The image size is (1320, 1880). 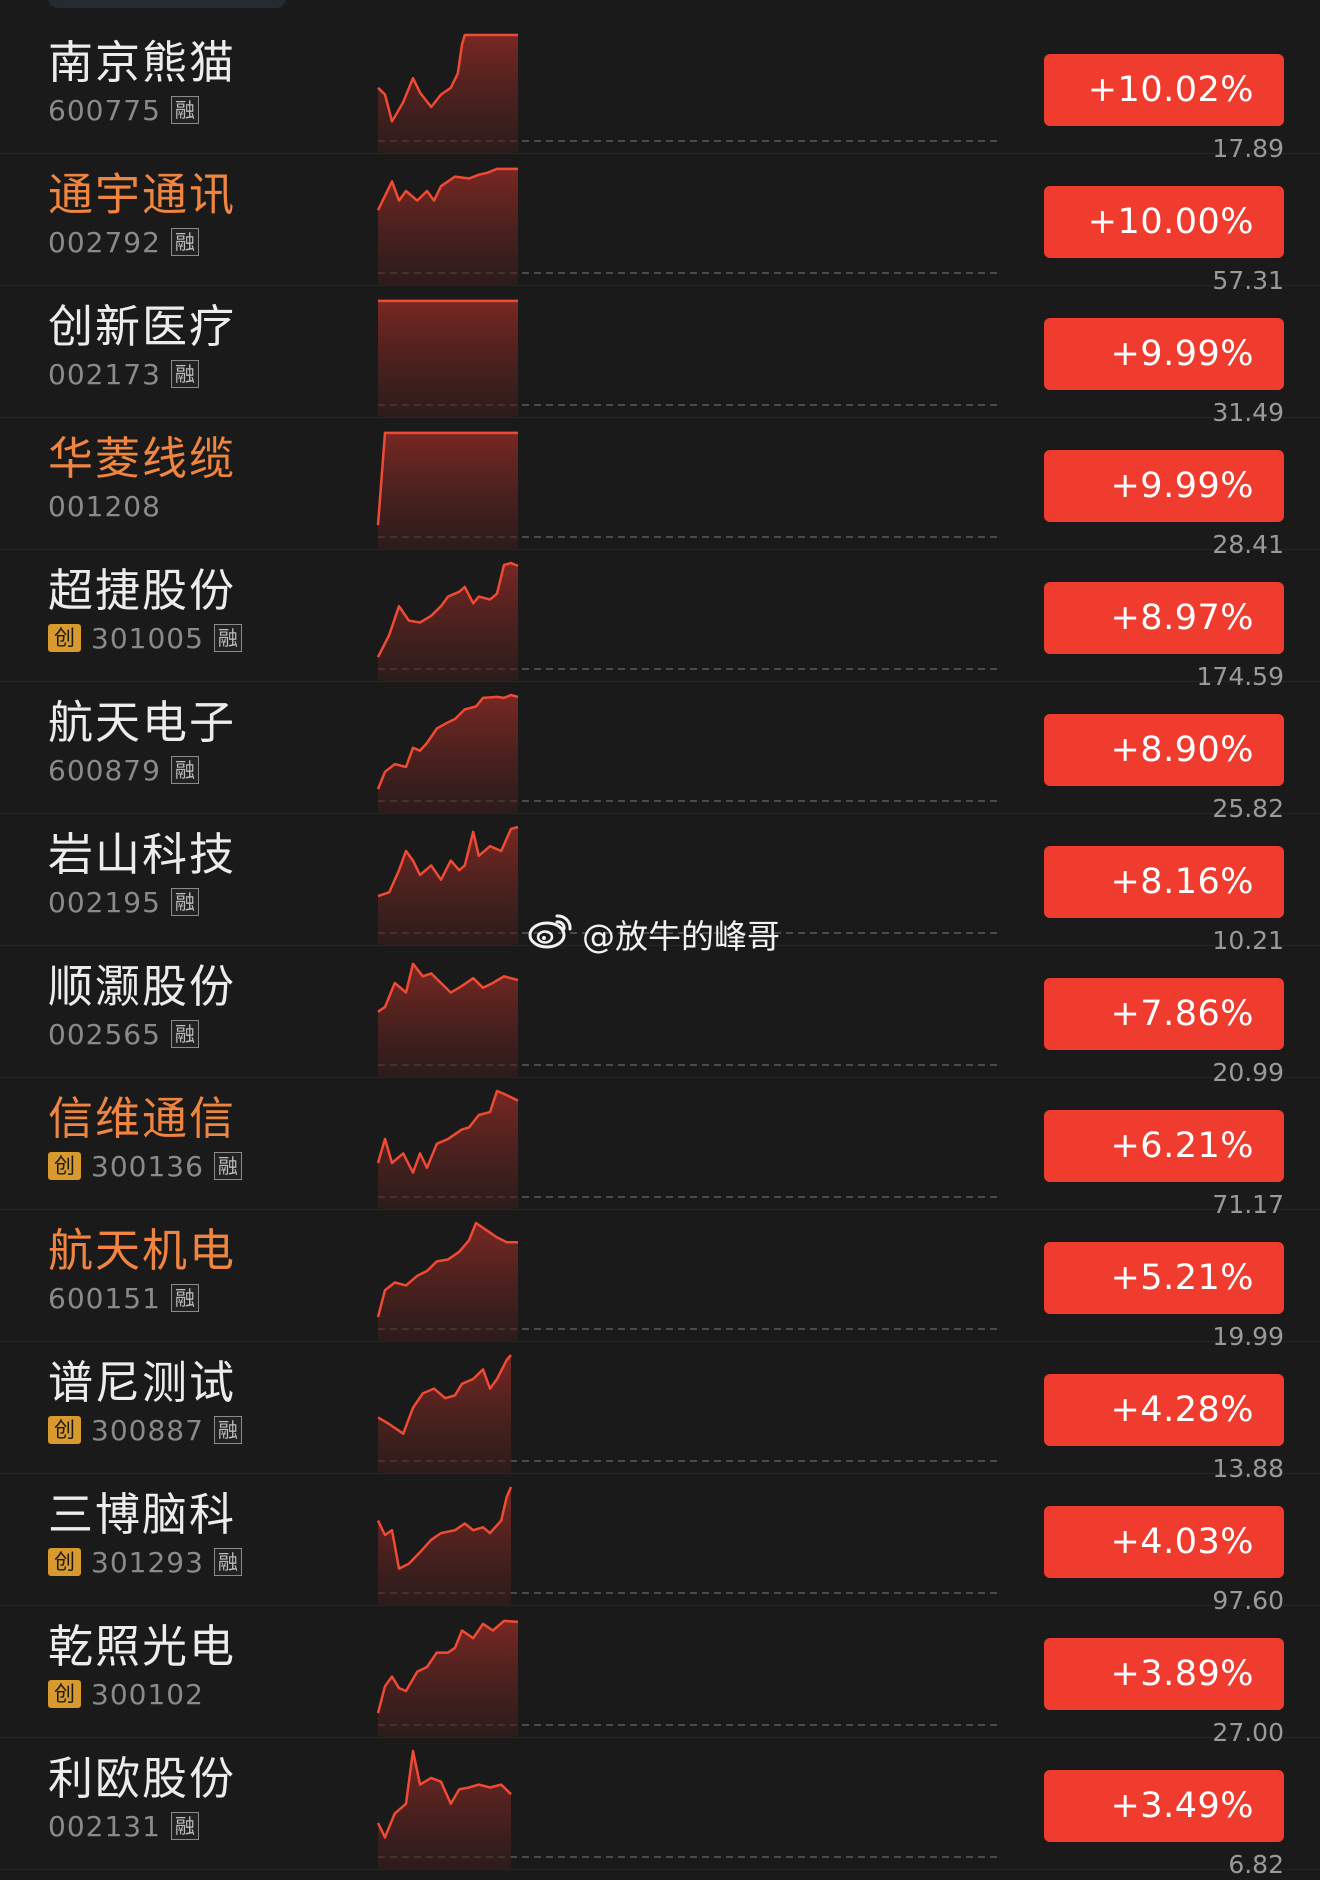 I want to click on stock-meta: 002565 融, so click(x=123, y=1034).